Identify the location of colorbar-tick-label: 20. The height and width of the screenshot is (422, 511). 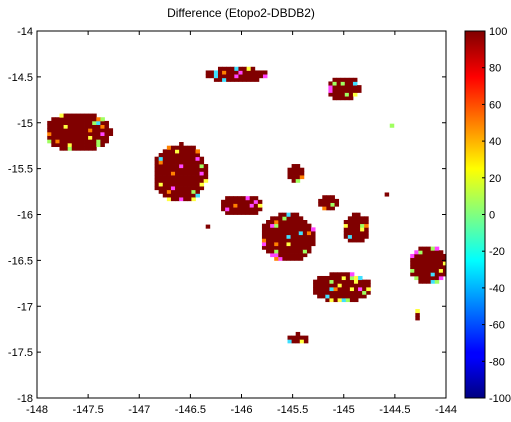
(495, 179).